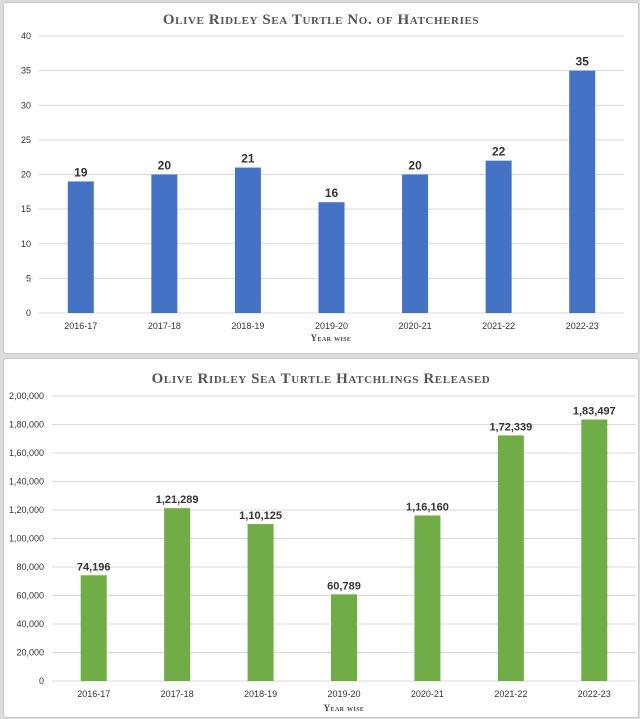  What do you see at coordinates (26, 140) in the screenshot?
I see `hatcheries-y-tick-label: 25` at bounding box center [26, 140].